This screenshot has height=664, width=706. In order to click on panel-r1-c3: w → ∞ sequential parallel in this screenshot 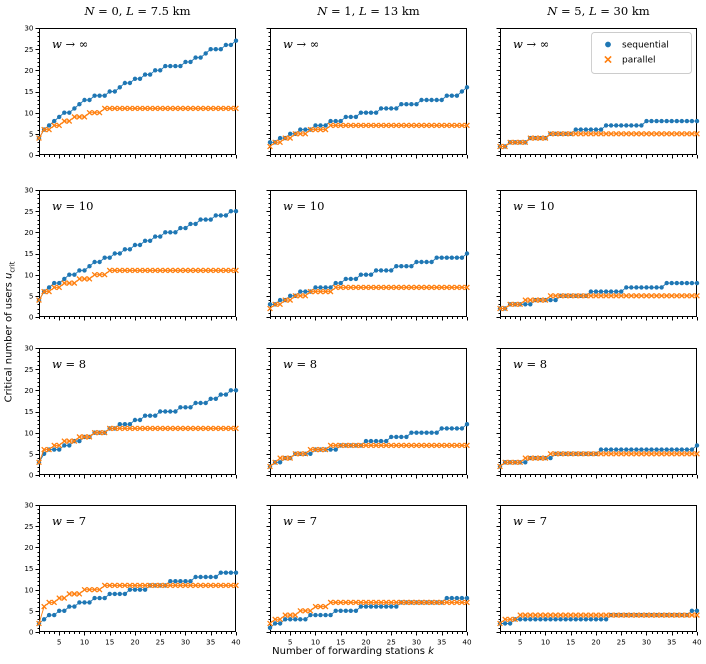, I will do `click(598, 93)`.